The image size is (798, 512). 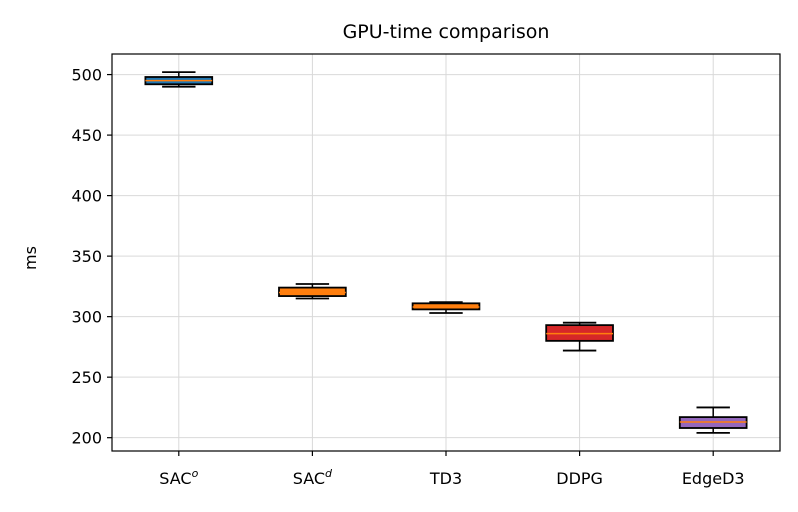 What do you see at coordinates (312, 291) in the screenshot?
I see `box-sac-d` at bounding box center [312, 291].